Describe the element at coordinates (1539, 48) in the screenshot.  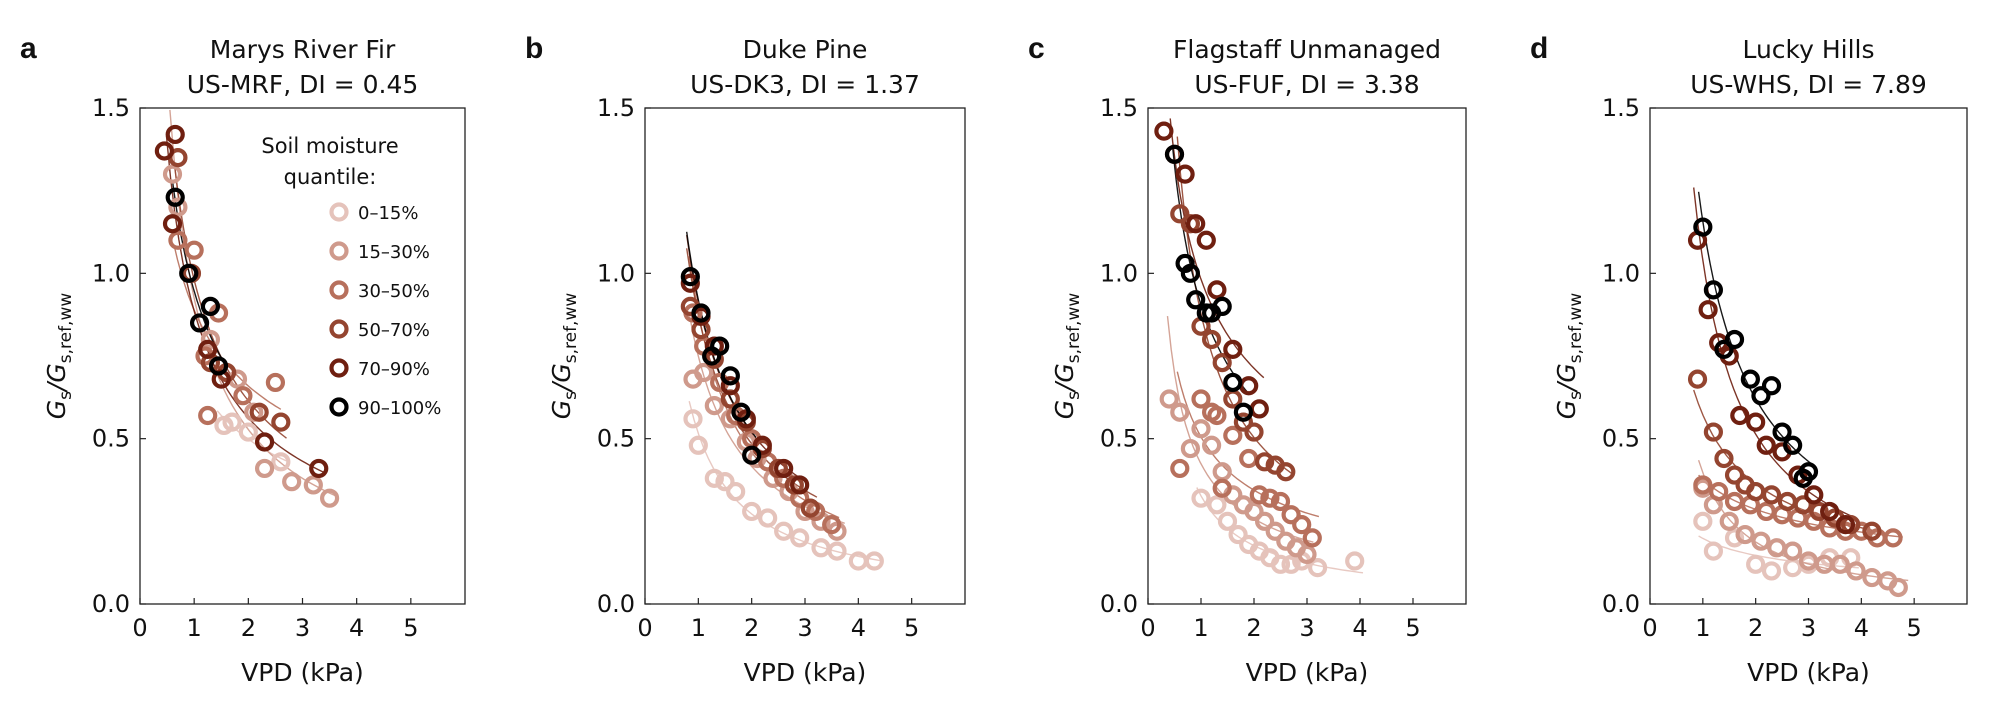
I see `panel-letter: d` at that location.